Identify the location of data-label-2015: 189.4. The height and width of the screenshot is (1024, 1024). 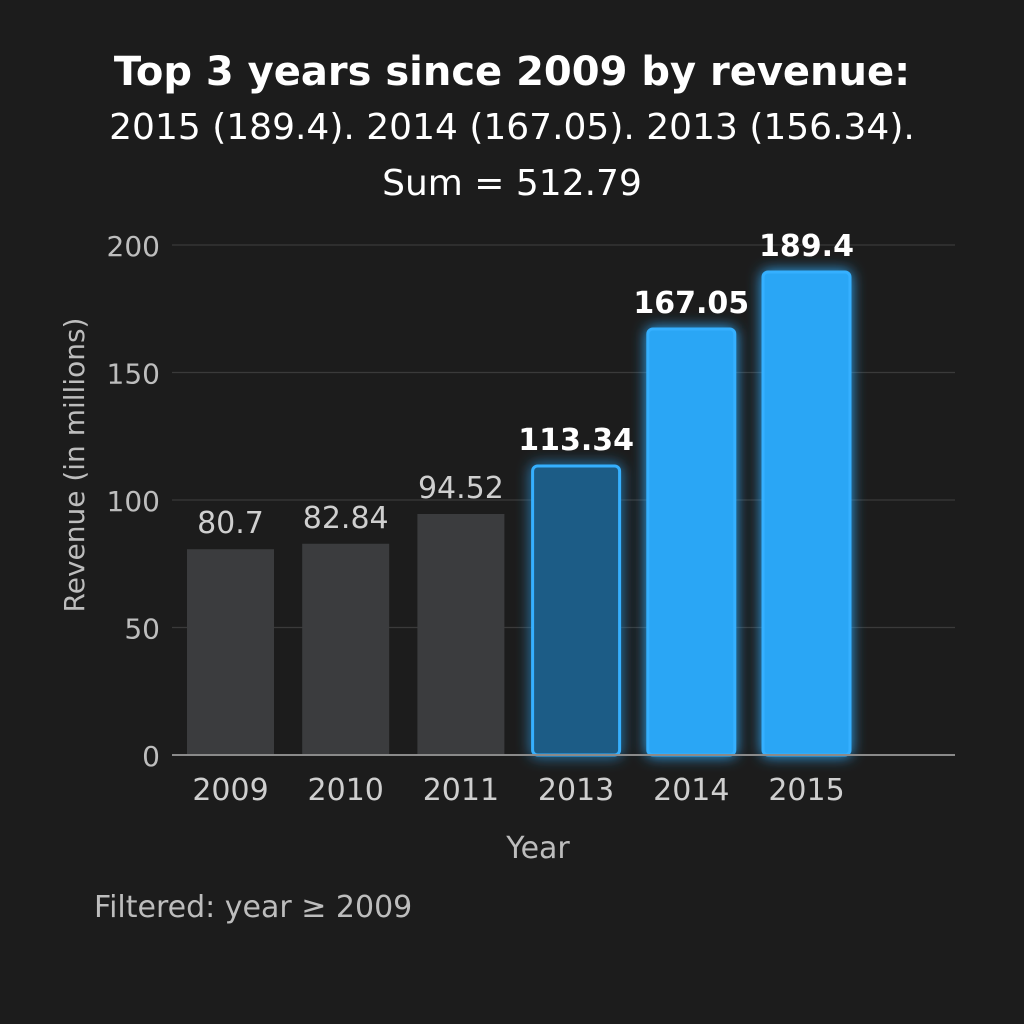
(806, 246).